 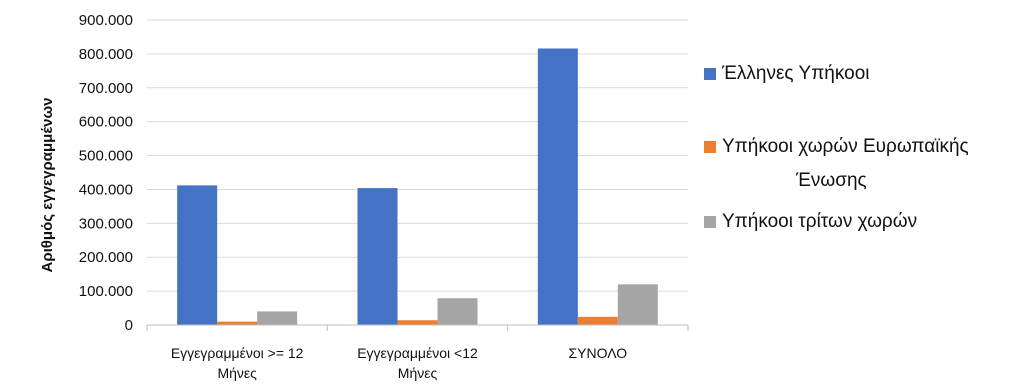 I want to click on y-tick-label: 0, so click(x=129, y=325).